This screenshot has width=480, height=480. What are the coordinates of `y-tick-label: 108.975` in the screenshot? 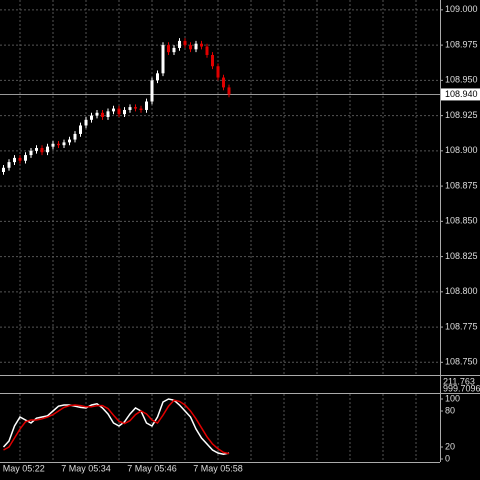 It's located at (461, 44).